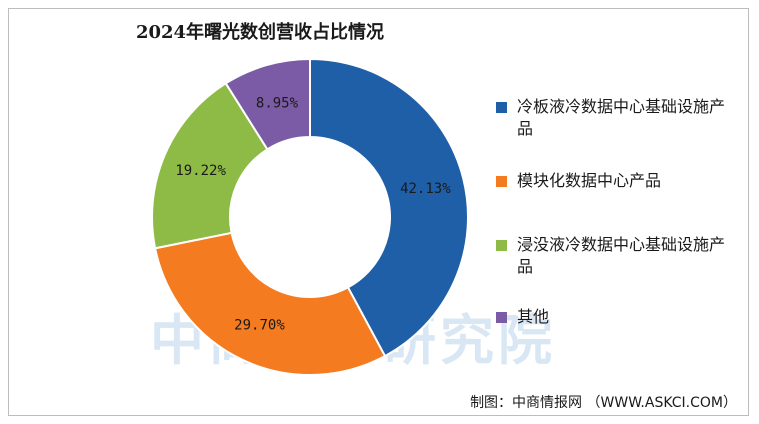 This screenshot has width=759, height=424. Describe the element at coordinates (259, 326) in the screenshot. I see `slice-data-label: 29.70%` at that location.